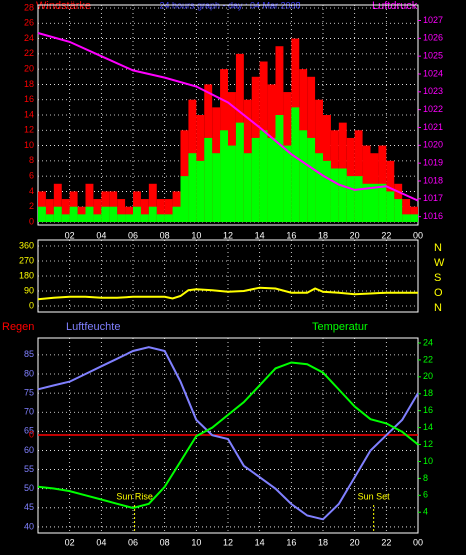  Describe the element at coordinates (433, 73) in the screenshot. I see `y2-tick-label: 1024` at that location.